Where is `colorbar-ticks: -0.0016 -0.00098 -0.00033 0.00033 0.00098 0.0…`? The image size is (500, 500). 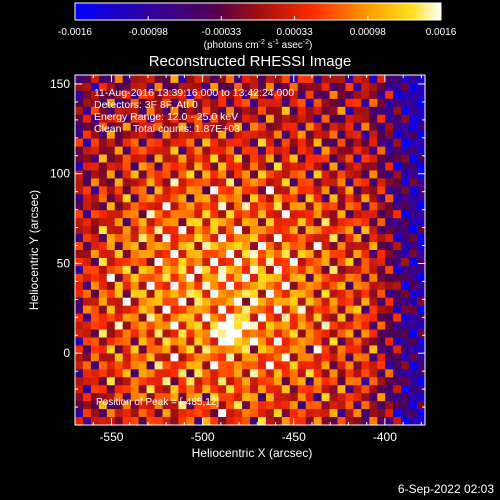 colorbar-ticks: -0.0016 -0.00098 -0.00033 0.00033 0.00098 0.0… is located at coordinates (257, 27).